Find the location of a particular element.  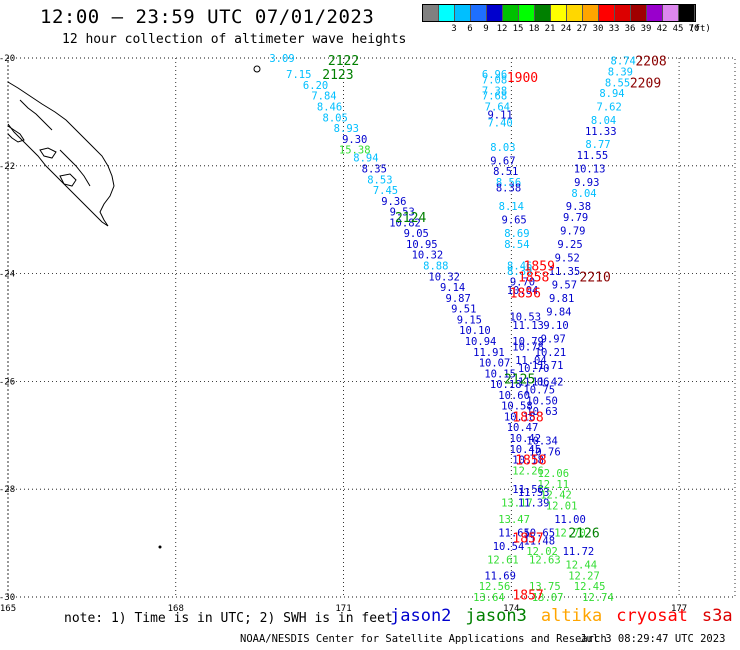

wave-height-value: 7.08 is located at coordinates (494, 81).